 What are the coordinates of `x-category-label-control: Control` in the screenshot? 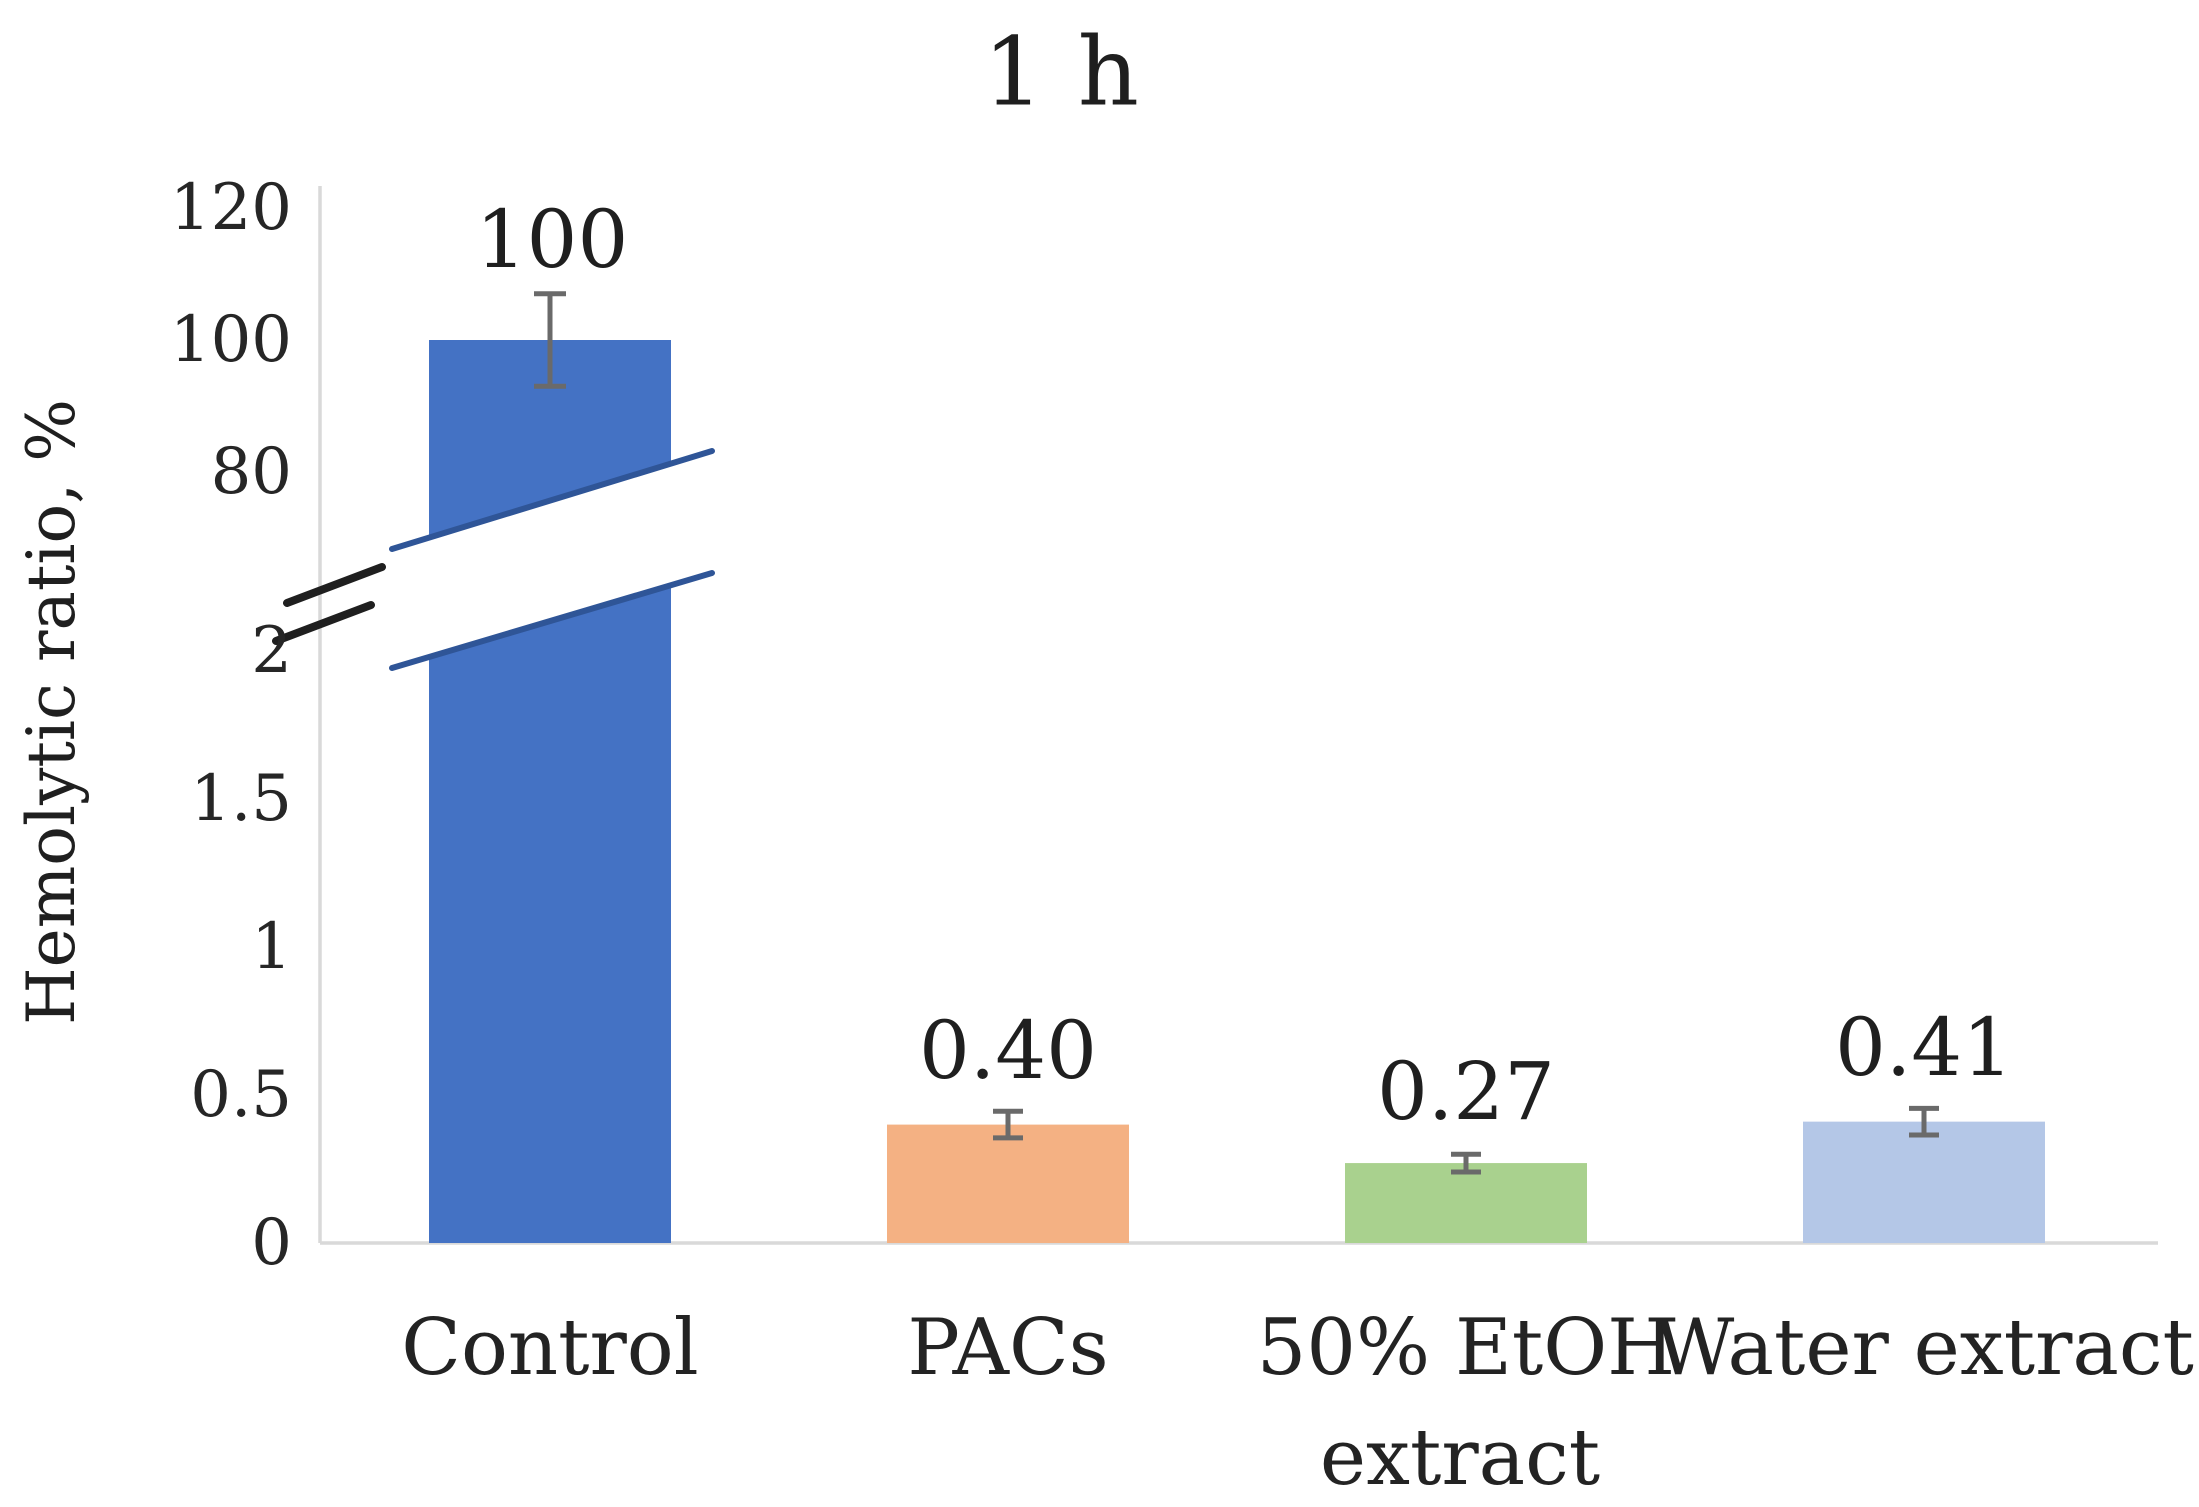 It's located at (550, 1348).